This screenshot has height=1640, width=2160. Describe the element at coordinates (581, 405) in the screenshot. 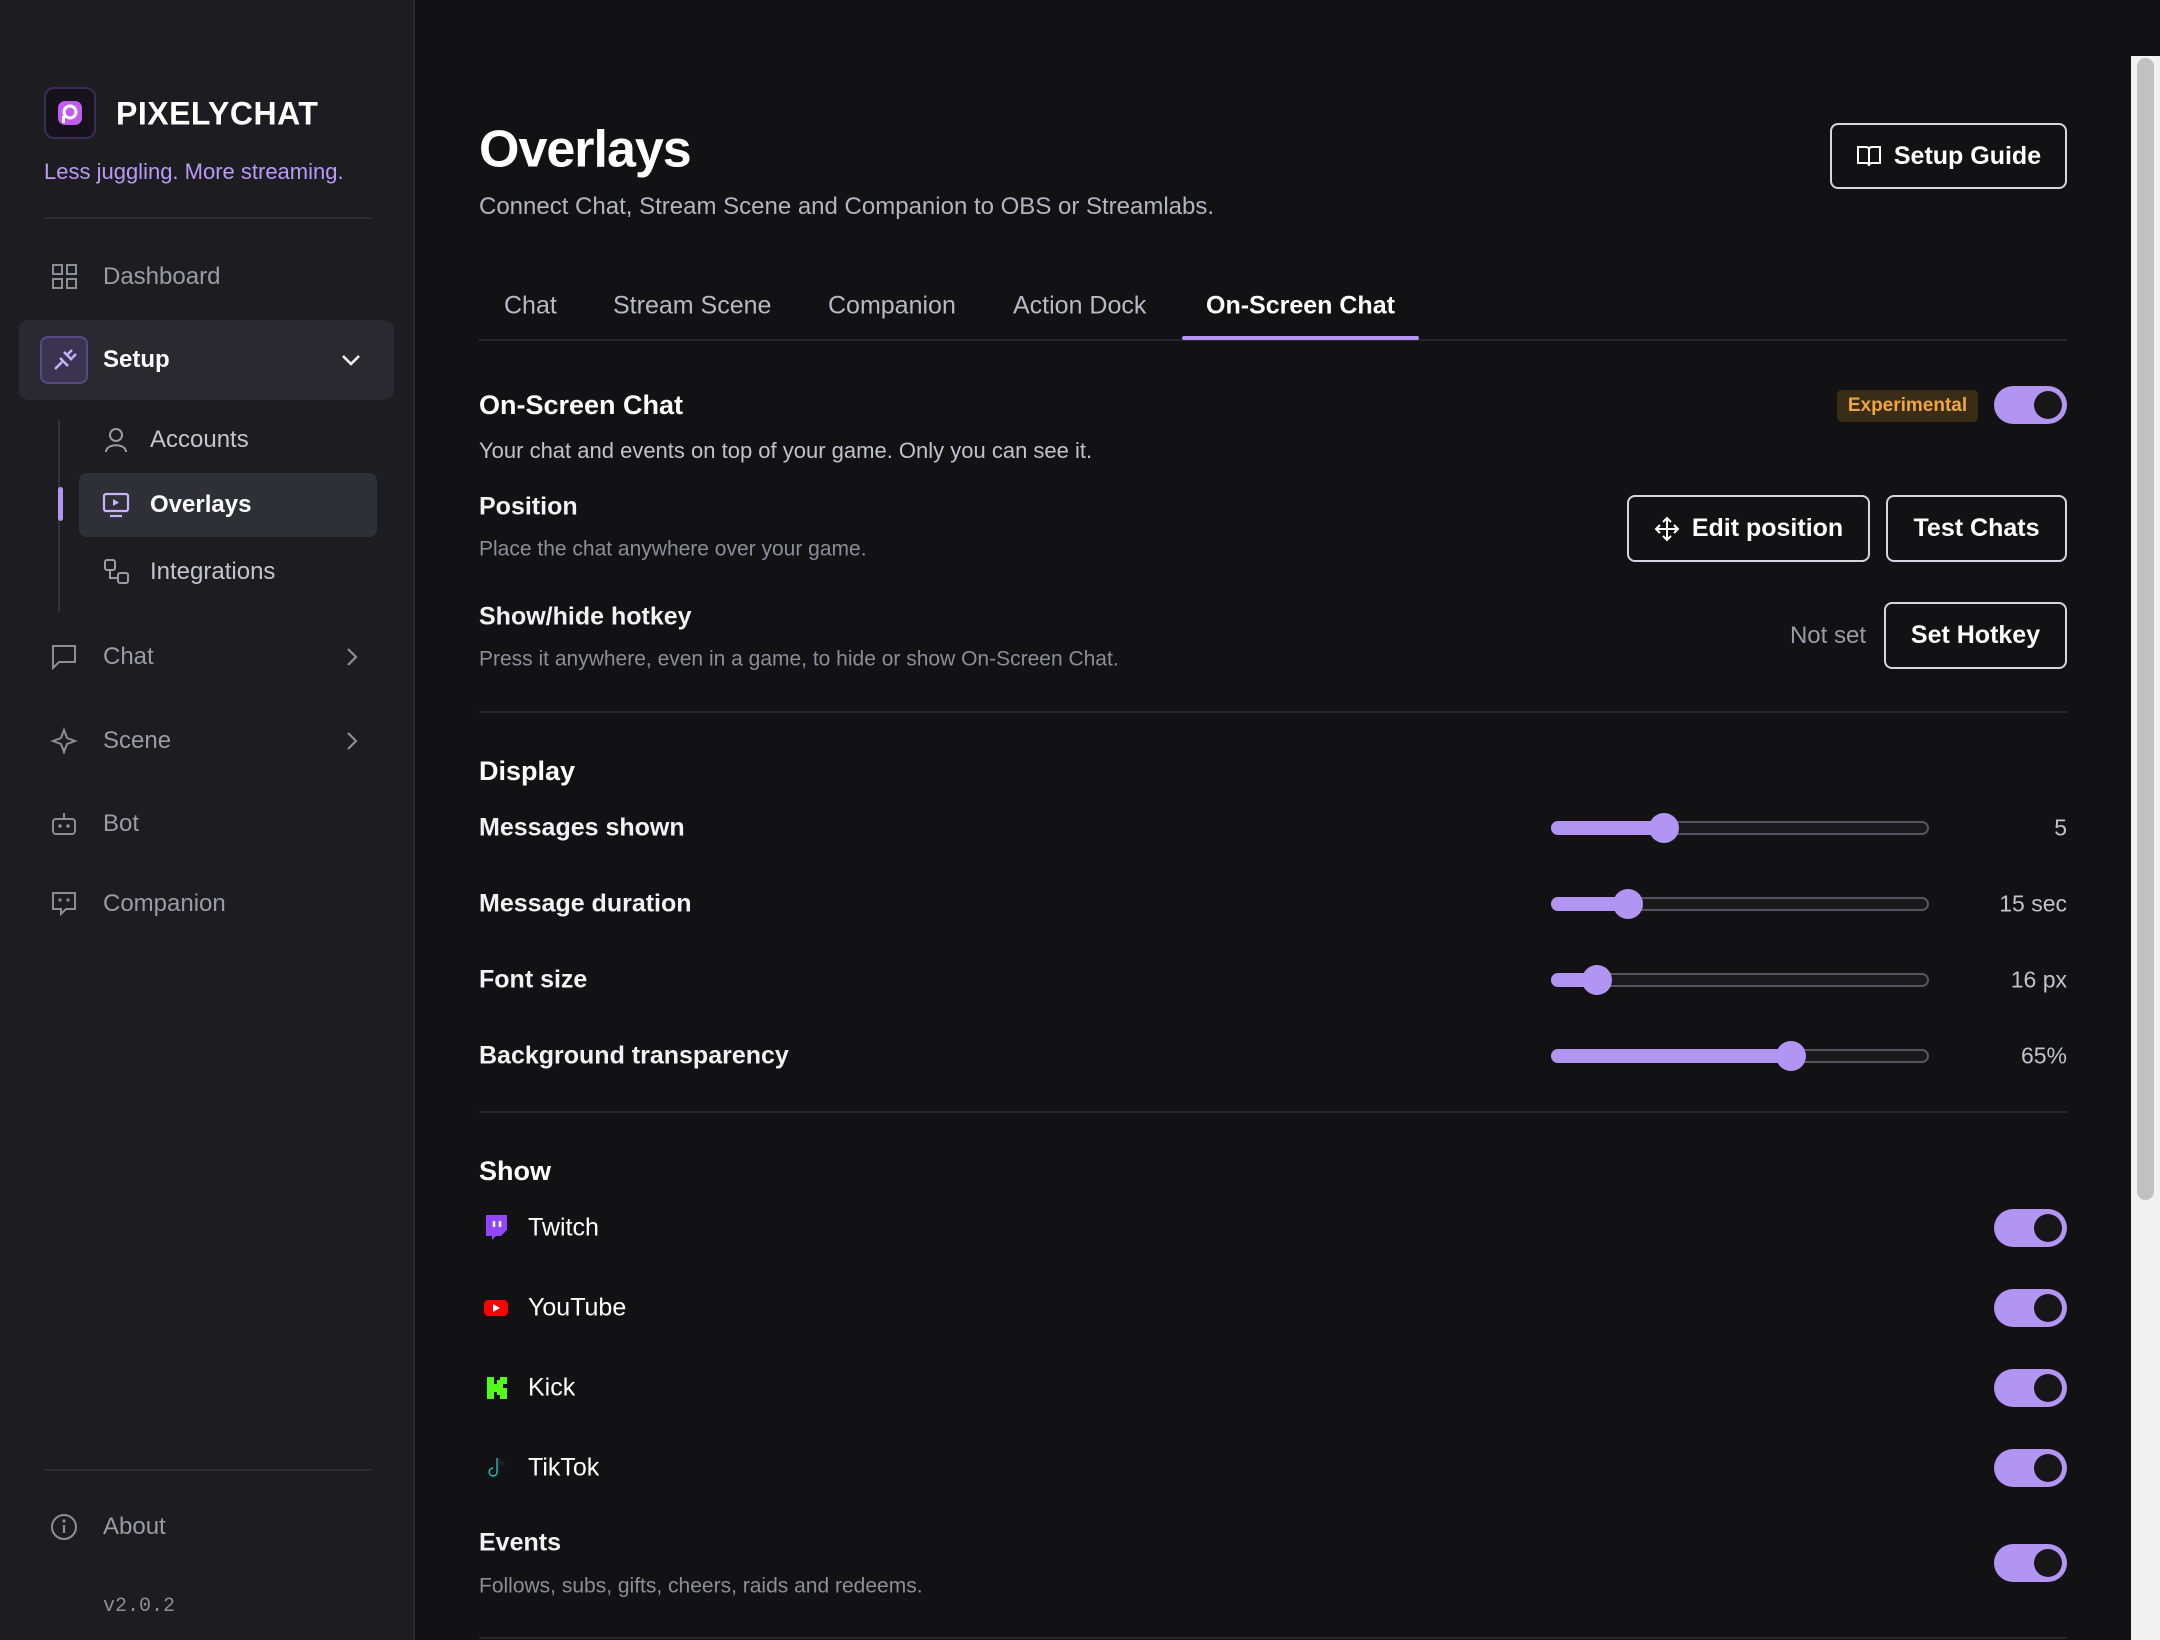

I see `section-title: On-Screen Chat` at that location.